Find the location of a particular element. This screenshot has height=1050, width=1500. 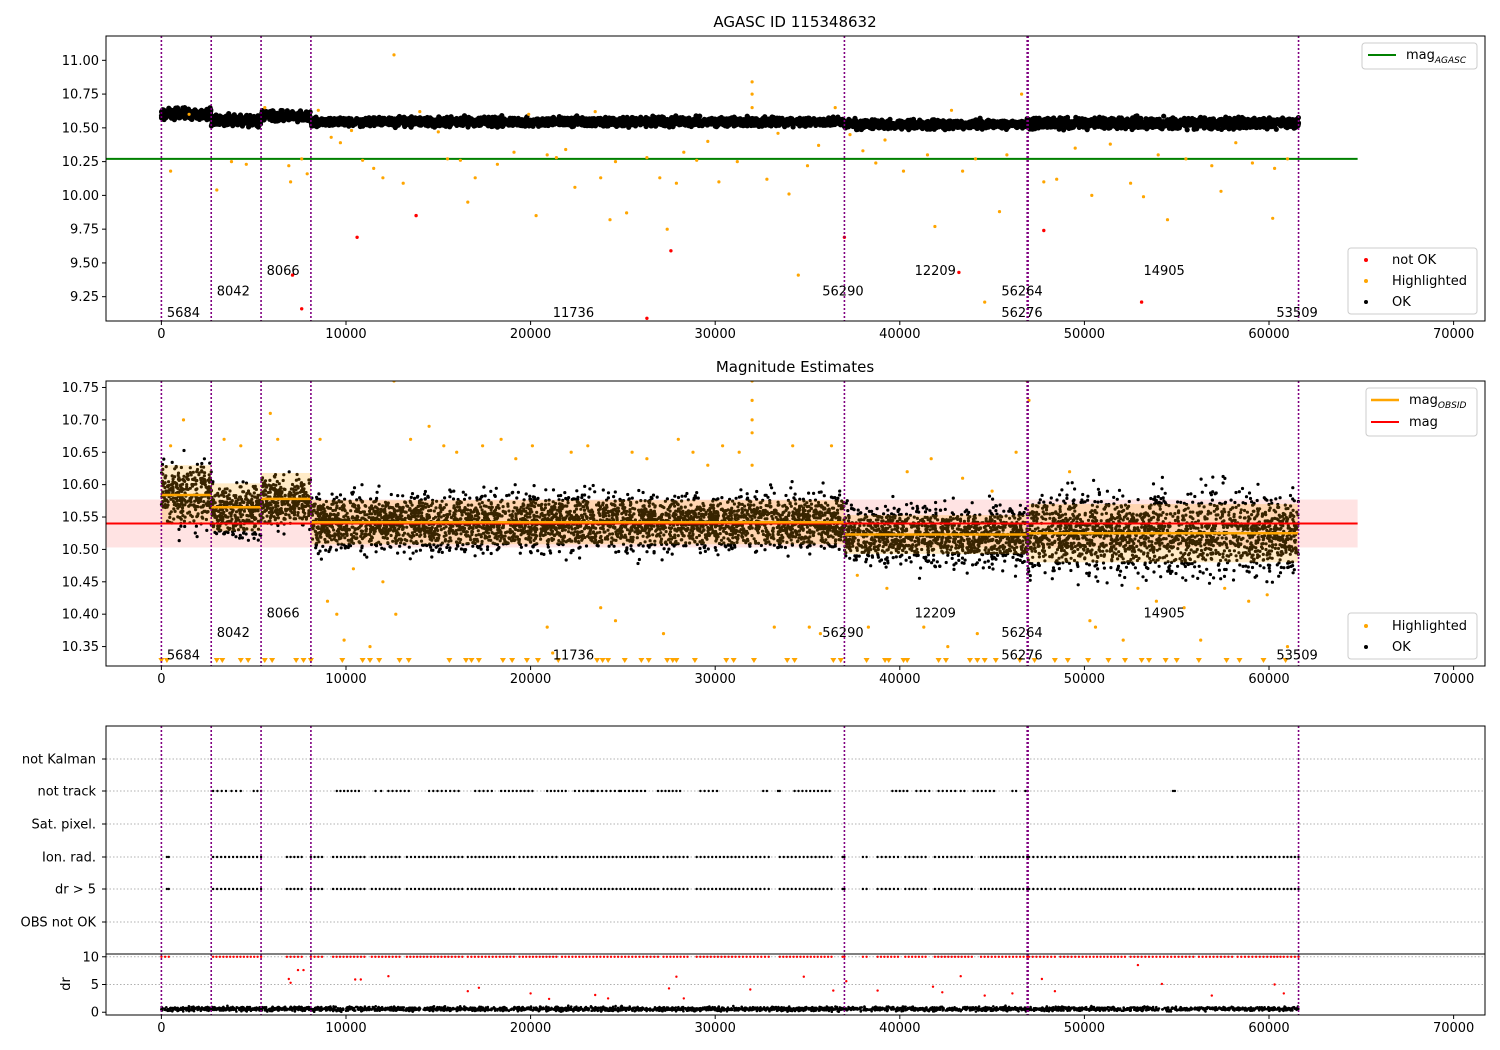

panel-agasc-title: AGASC ID 115348632 is located at coordinates (794, 22).